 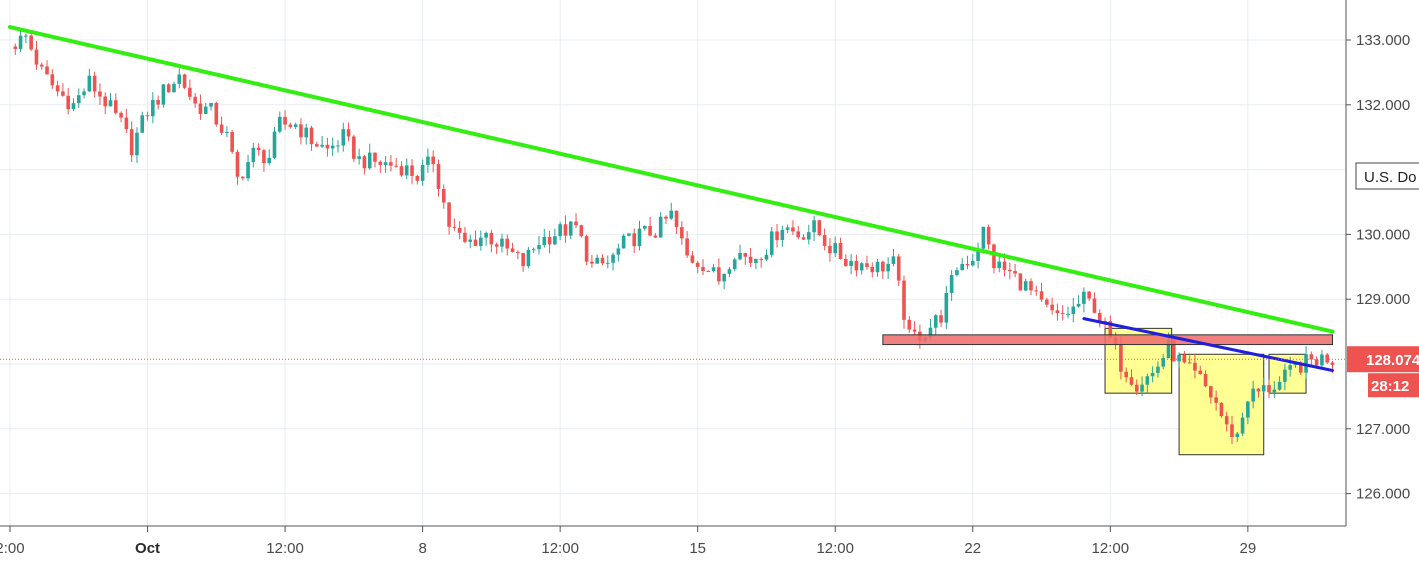 What do you see at coordinates (1383, 359) in the screenshot?
I see `current-price-tag: 128.074` at bounding box center [1383, 359].